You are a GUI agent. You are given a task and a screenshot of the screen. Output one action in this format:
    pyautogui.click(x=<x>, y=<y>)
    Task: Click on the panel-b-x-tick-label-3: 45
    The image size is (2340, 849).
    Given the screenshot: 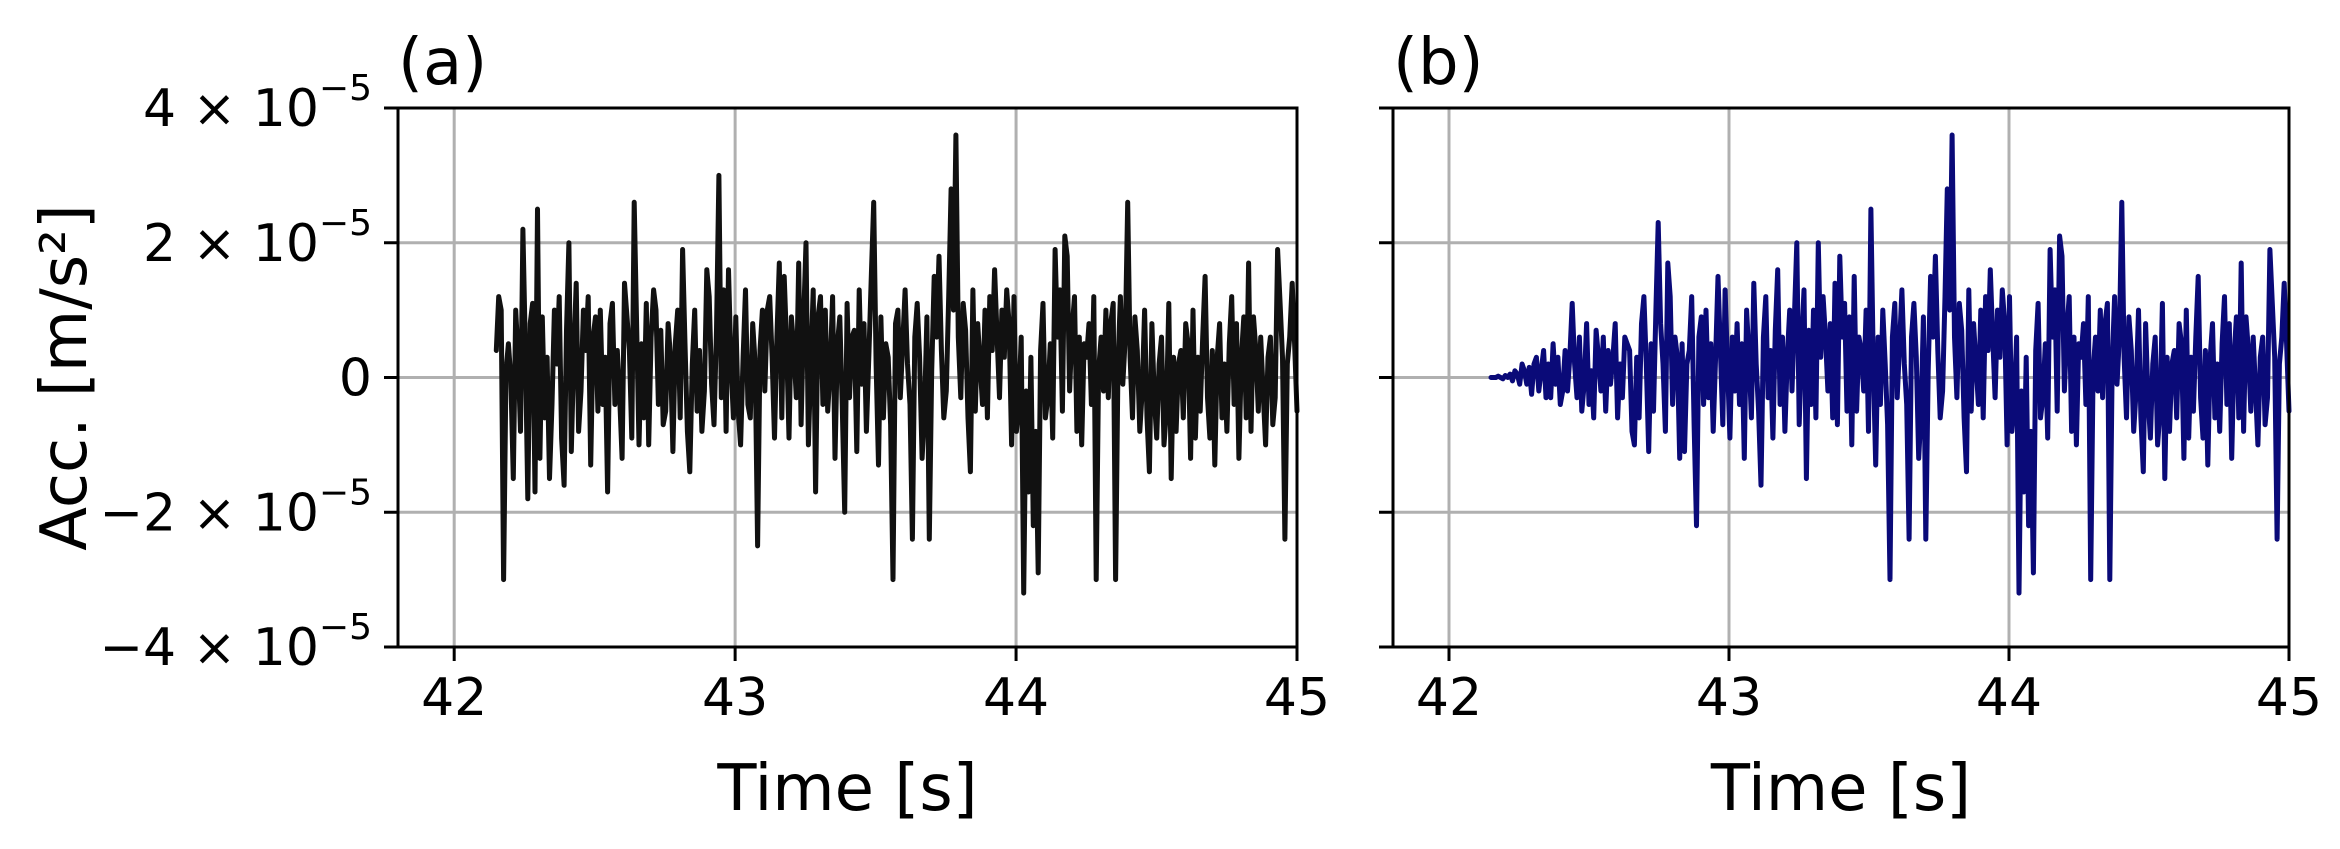 What is the action you would take?
    pyautogui.click(x=2289, y=698)
    